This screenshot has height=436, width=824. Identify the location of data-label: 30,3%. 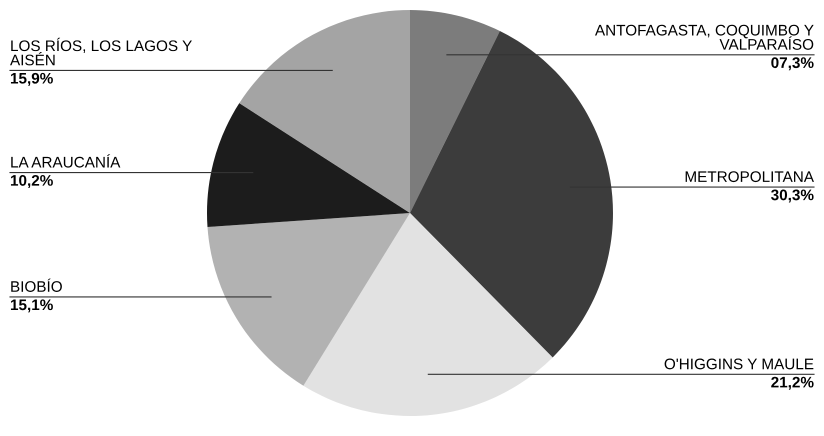
(792, 196).